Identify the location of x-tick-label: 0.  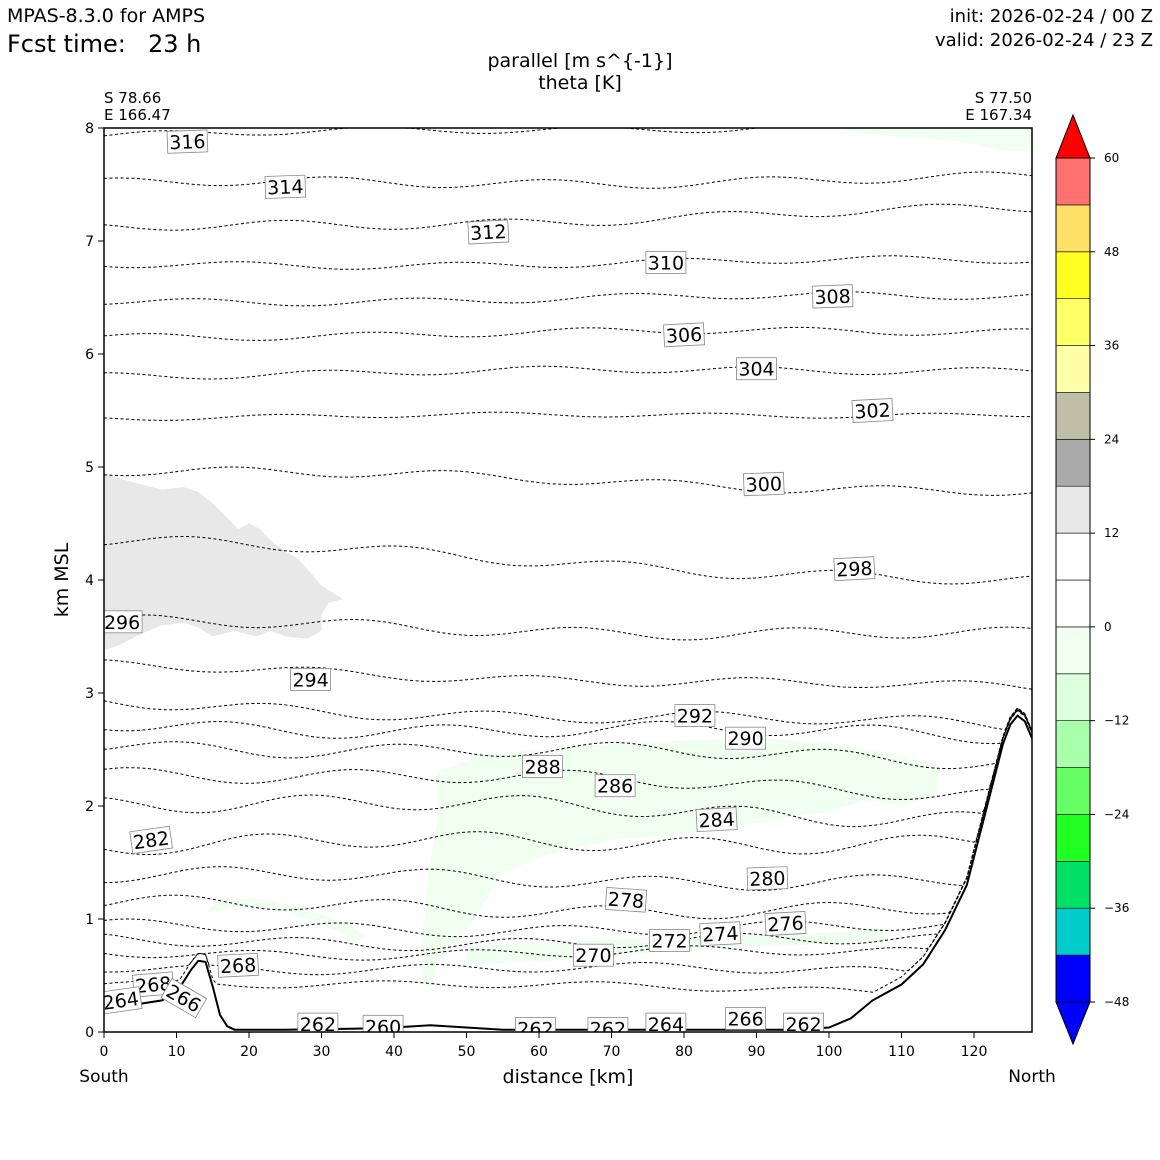
(104, 1052).